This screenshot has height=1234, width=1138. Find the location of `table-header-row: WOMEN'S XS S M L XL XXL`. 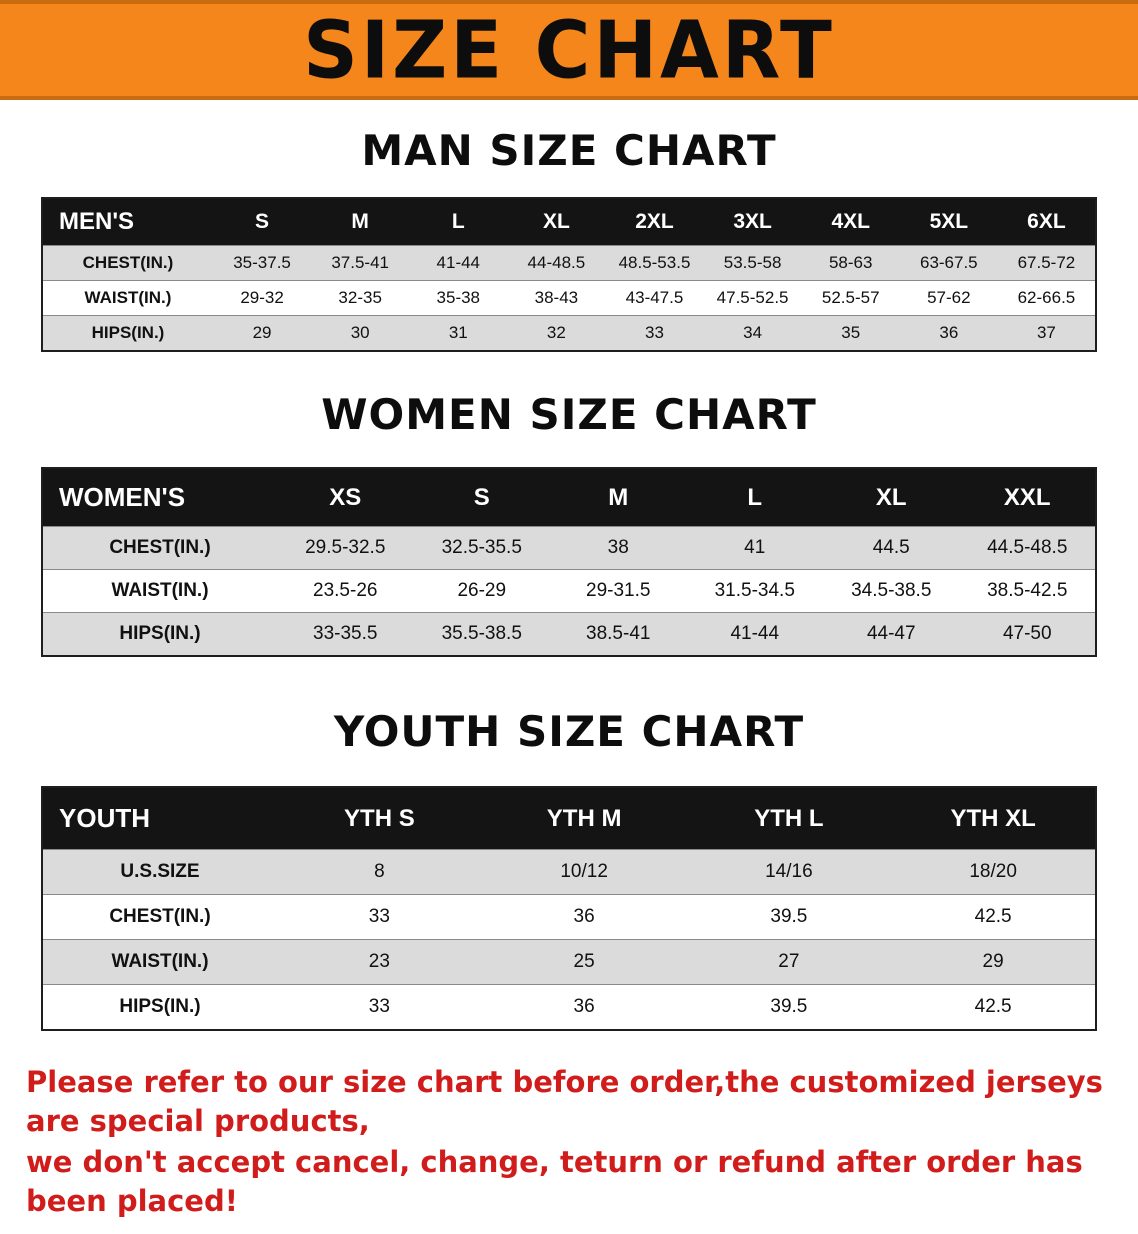

table-header-row: WOMEN'S XS S M L XL XXL is located at coordinates (569, 497).